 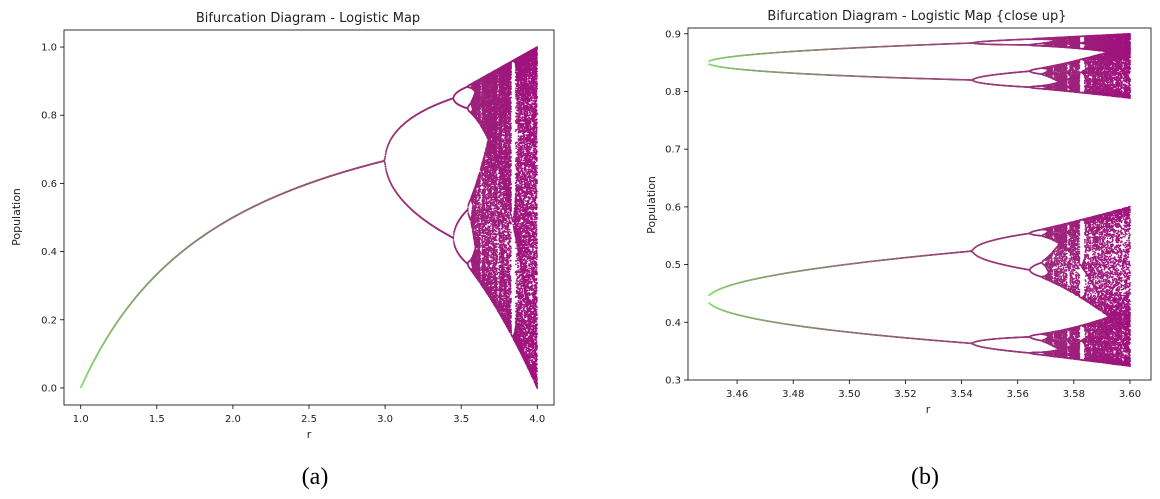 What do you see at coordinates (308, 18) in the screenshot?
I see `chart-a-title: Bifurcation Diagram - Logistic Map` at bounding box center [308, 18].